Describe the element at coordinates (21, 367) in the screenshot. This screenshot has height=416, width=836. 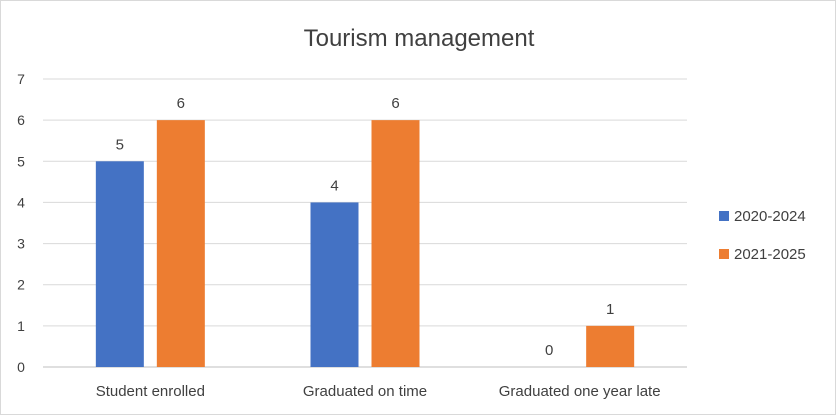
I see `y-tick-label: 0` at that location.